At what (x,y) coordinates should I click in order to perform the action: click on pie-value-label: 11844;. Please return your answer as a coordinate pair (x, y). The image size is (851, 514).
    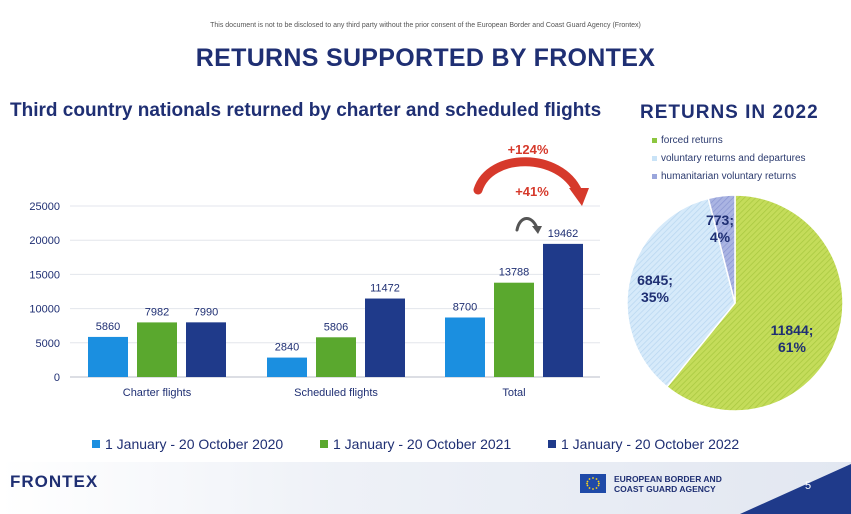
    Looking at the image, I should click on (792, 330).